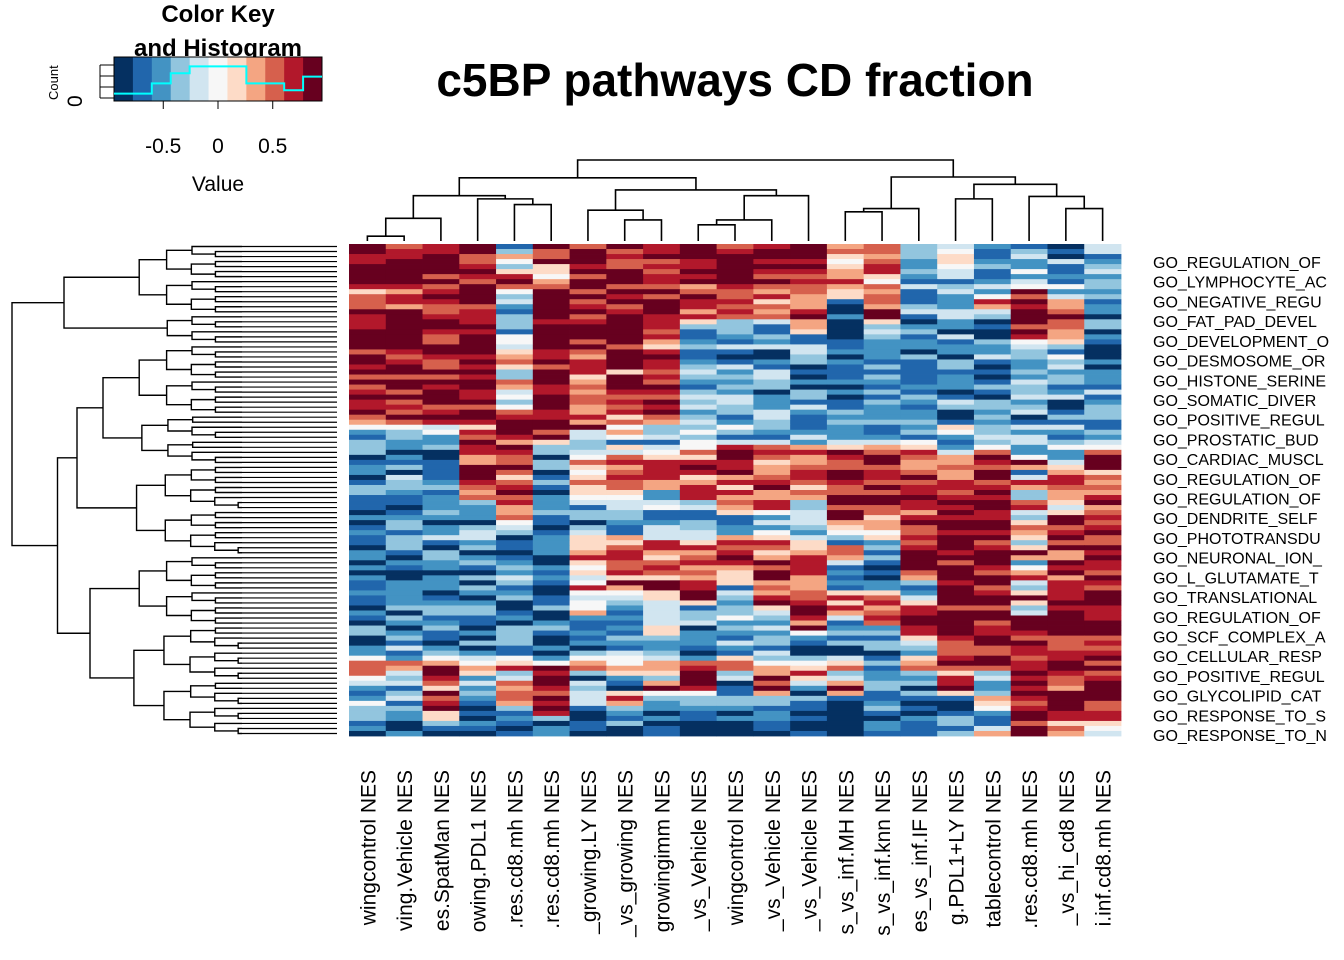 The width and height of the screenshot is (1344, 960). Describe the element at coordinates (1235, 322) in the screenshot. I see `row-label: GO_FAT_PAD_DEVEL` at that location.